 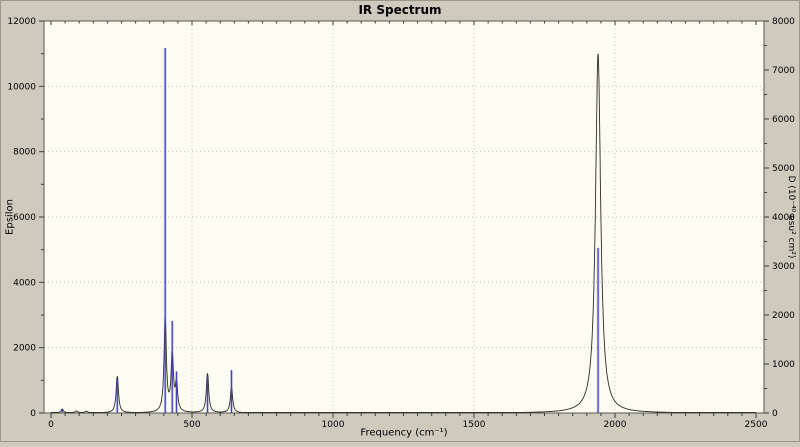 What do you see at coordinates (783, 267) in the screenshot?
I see `right-tick-label: 3000` at bounding box center [783, 267].